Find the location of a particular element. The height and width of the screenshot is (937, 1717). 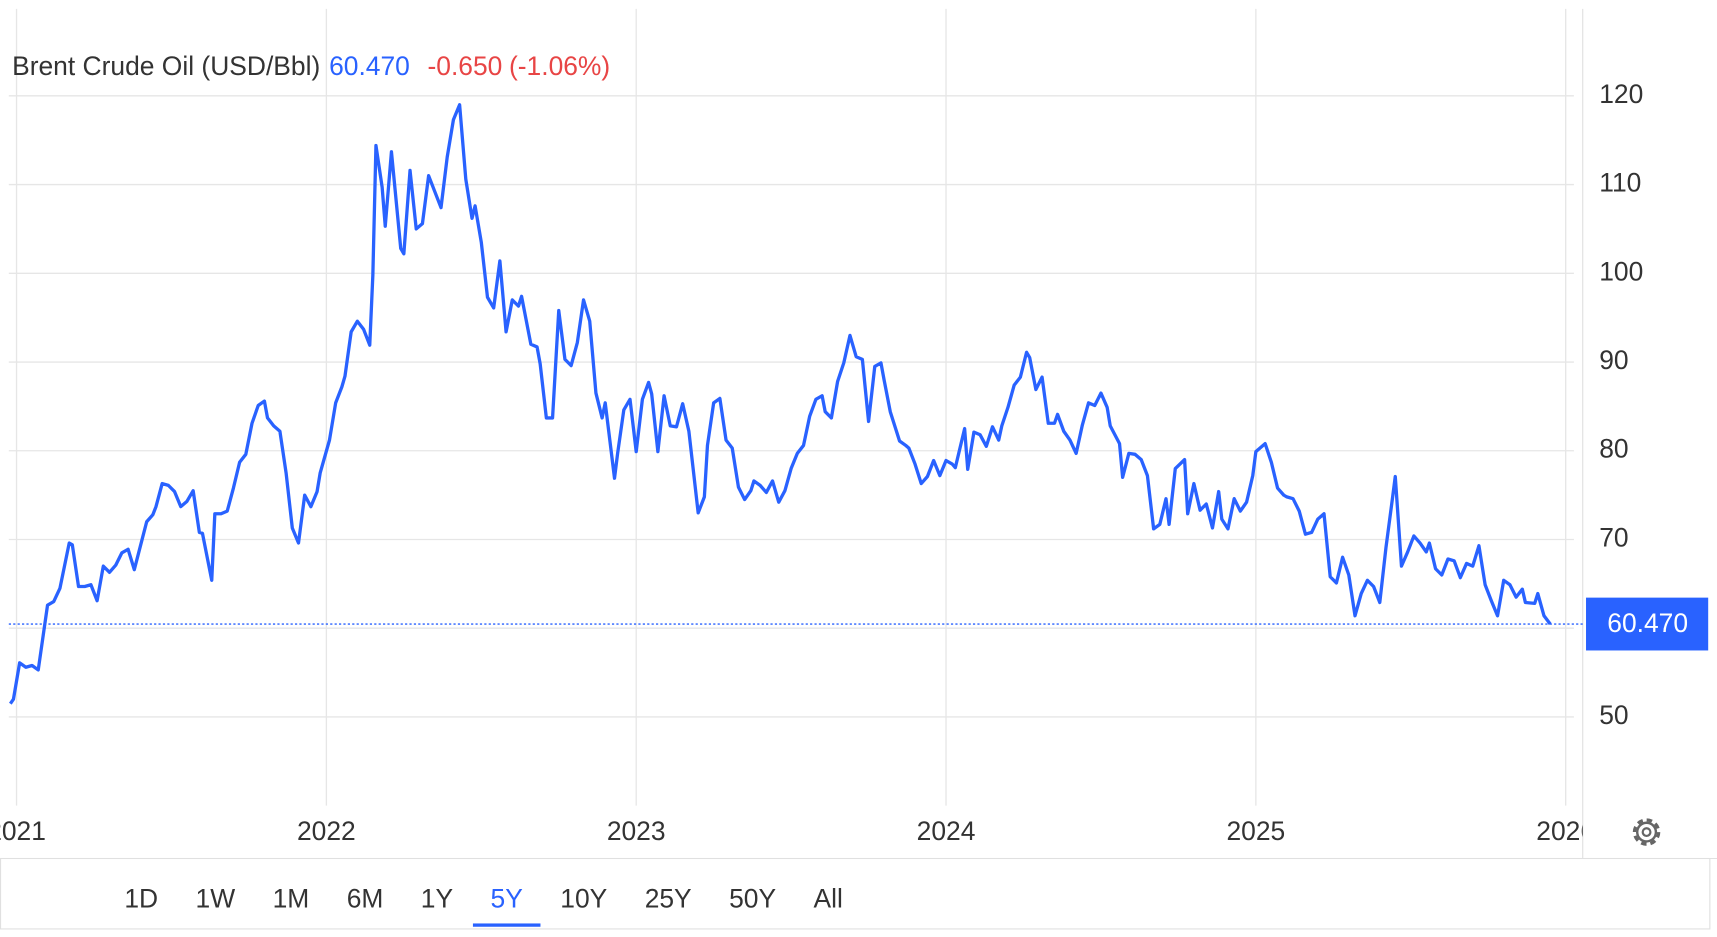

range-button: All is located at coordinates (828, 898).